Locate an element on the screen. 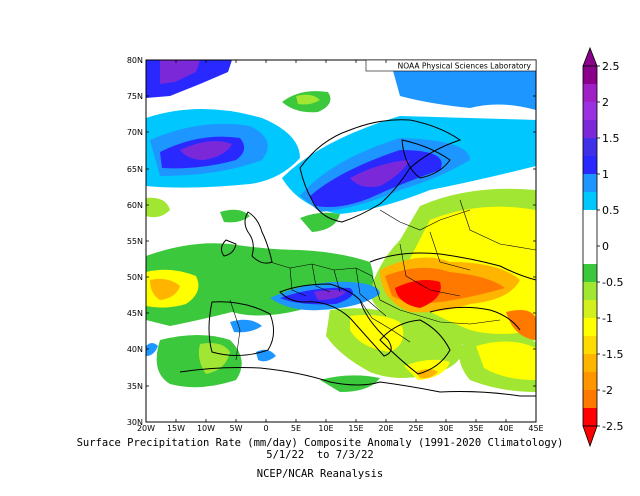 This screenshot has width=640, height=496. colorbar: 2.5 2 1.5 1 0.5 0 -0.5 -1 -1.5 -2 -2.5 is located at coordinates (602, 247).